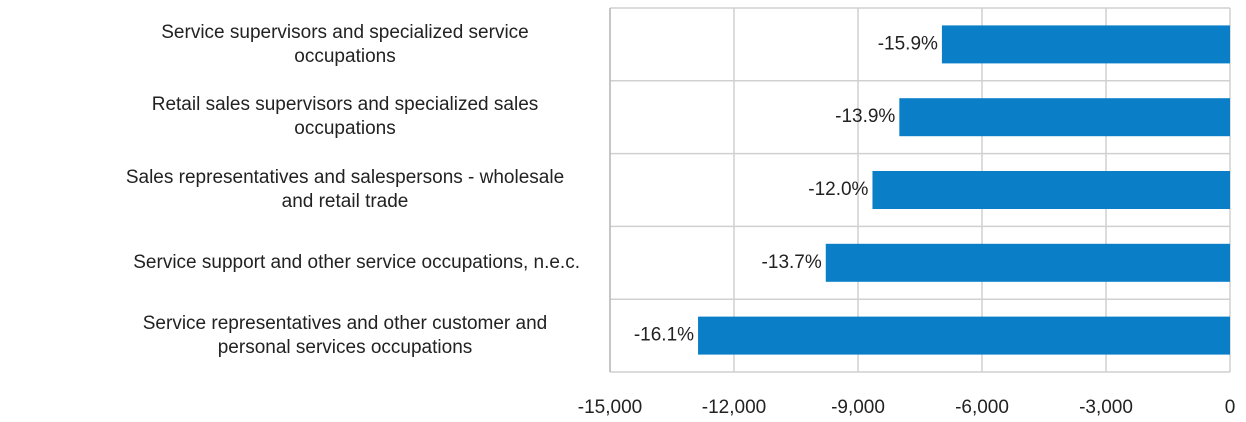 The width and height of the screenshot is (1246, 422). What do you see at coordinates (838, 189) in the screenshot?
I see `data-label: -12.0%` at bounding box center [838, 189].